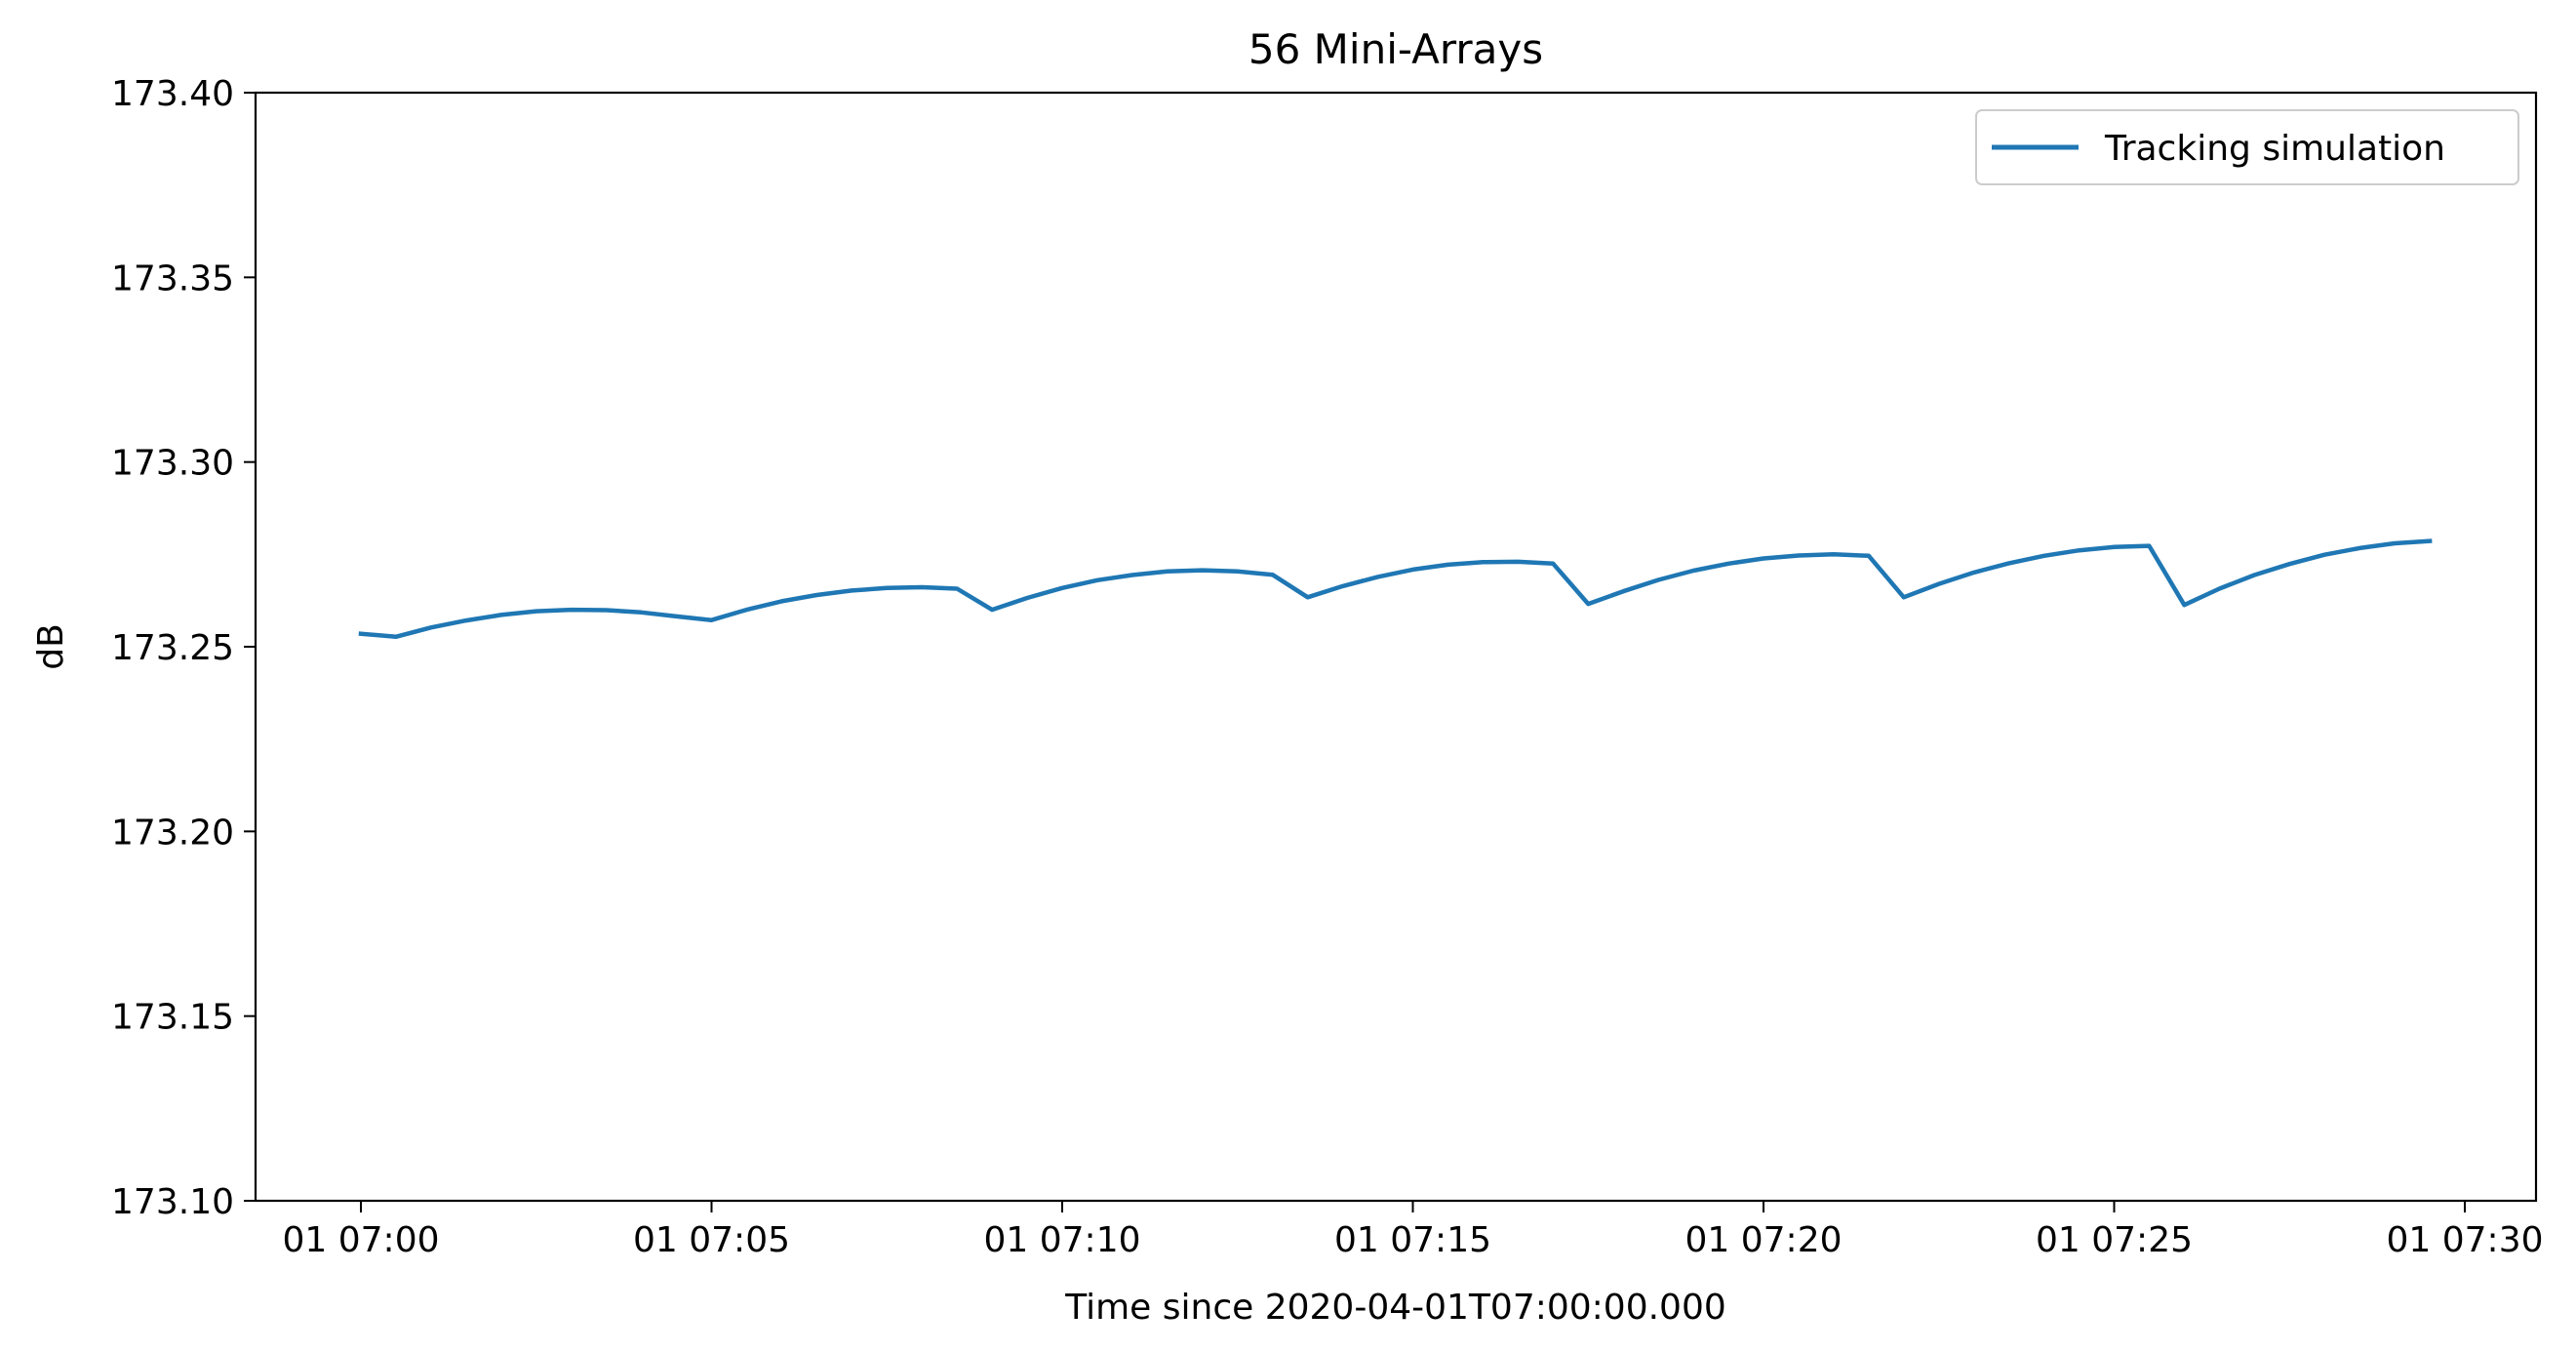 The image size is (2576, 1351). Describe the element at coordinates (361, 1240) in the screenshot. I see `x-tick-label: 01 07:00` at that location.